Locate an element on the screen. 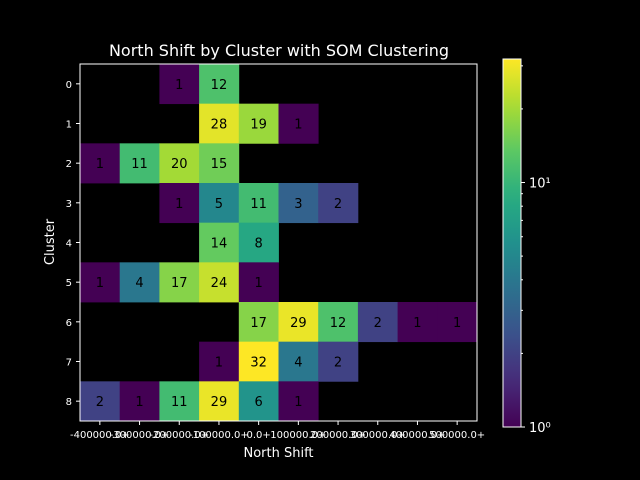 This screenshot has width=640, height=480. y-tick-label: 2 is located at coordinates (69, 164).